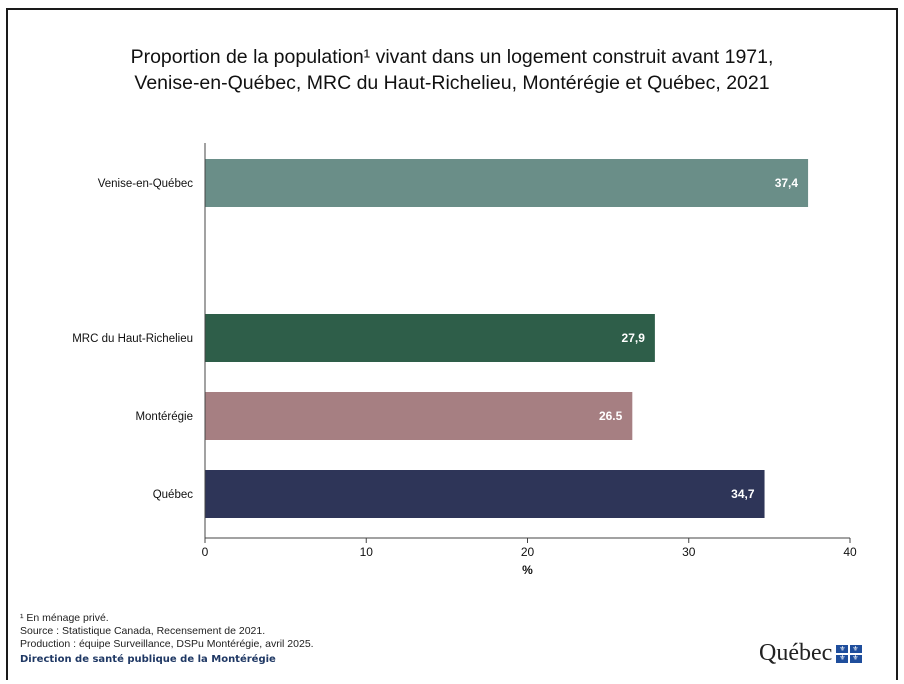  Describe the element at coordinates (64, 618) in the screenshot. I see `footnote: ¹ En ménage privé.` at that location.